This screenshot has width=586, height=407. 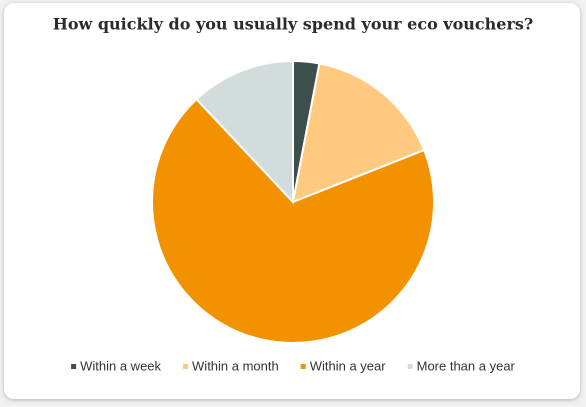 What do you see at coordinates (120, 365) in the screenshot?
I see `legend-label: Within a week` at bounding box center [120, 365].